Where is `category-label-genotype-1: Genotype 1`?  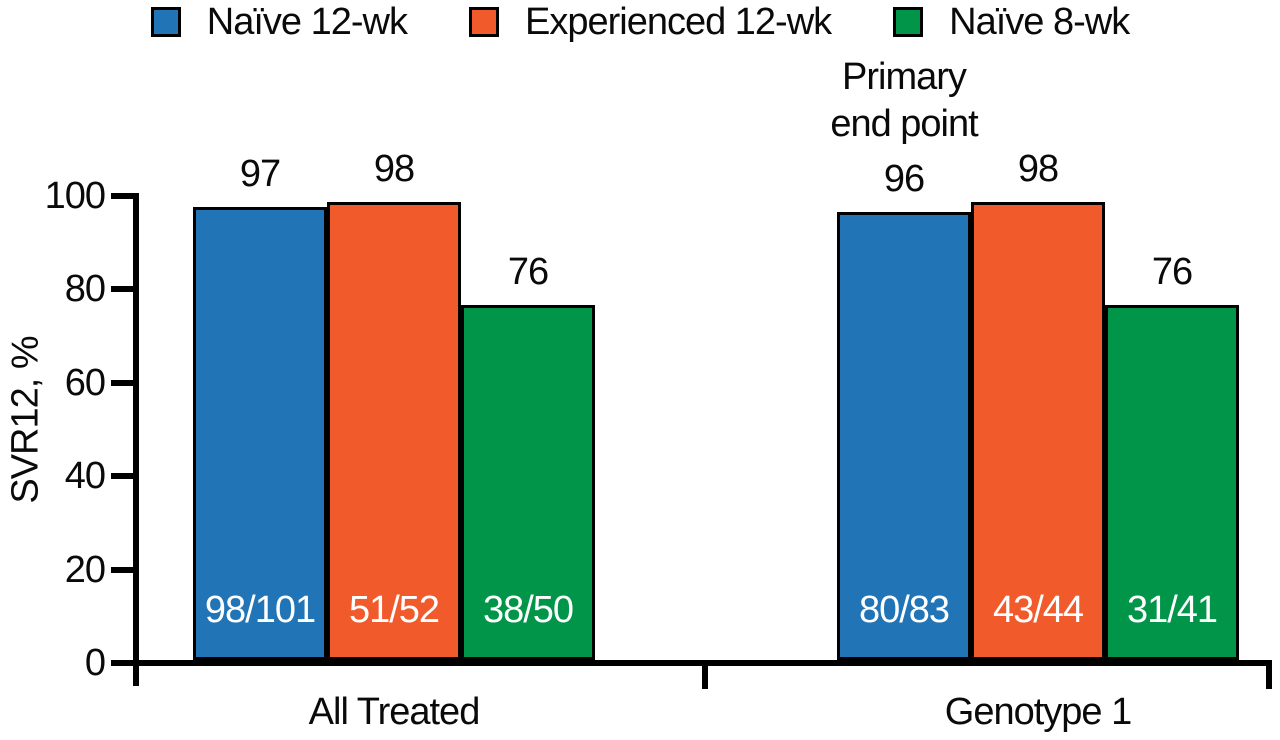 category-label-genotype-1: Genotype 1 is located at coordinates (1038, 712).